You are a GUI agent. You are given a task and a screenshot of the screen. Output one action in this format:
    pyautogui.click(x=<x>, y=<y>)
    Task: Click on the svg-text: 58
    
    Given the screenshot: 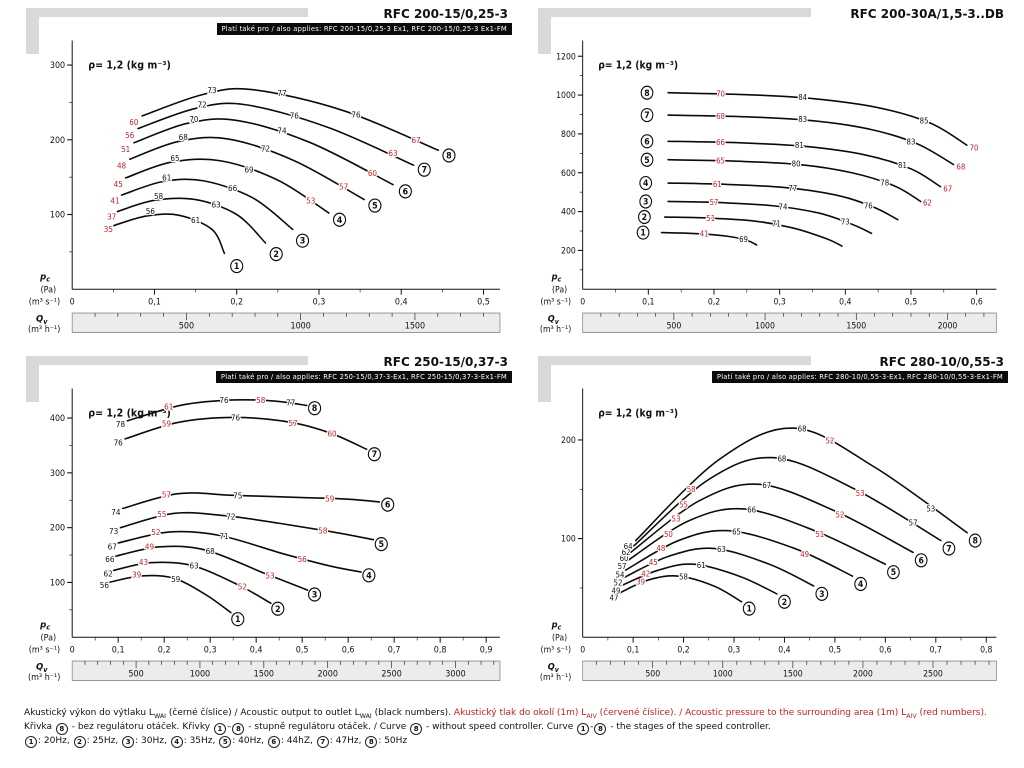 What is the action you would take?
    pyautogui.click(x=683, y=576)
    